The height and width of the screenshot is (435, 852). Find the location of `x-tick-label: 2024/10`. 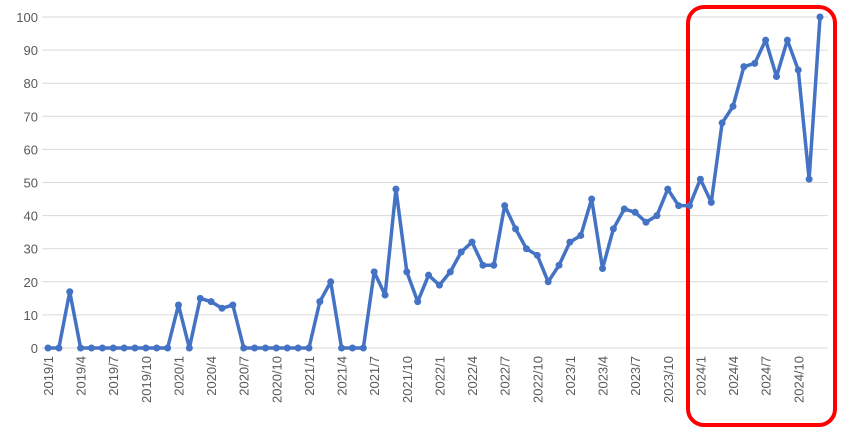

x-tick-label: 2024/10 is located at coordinates (798, 379).